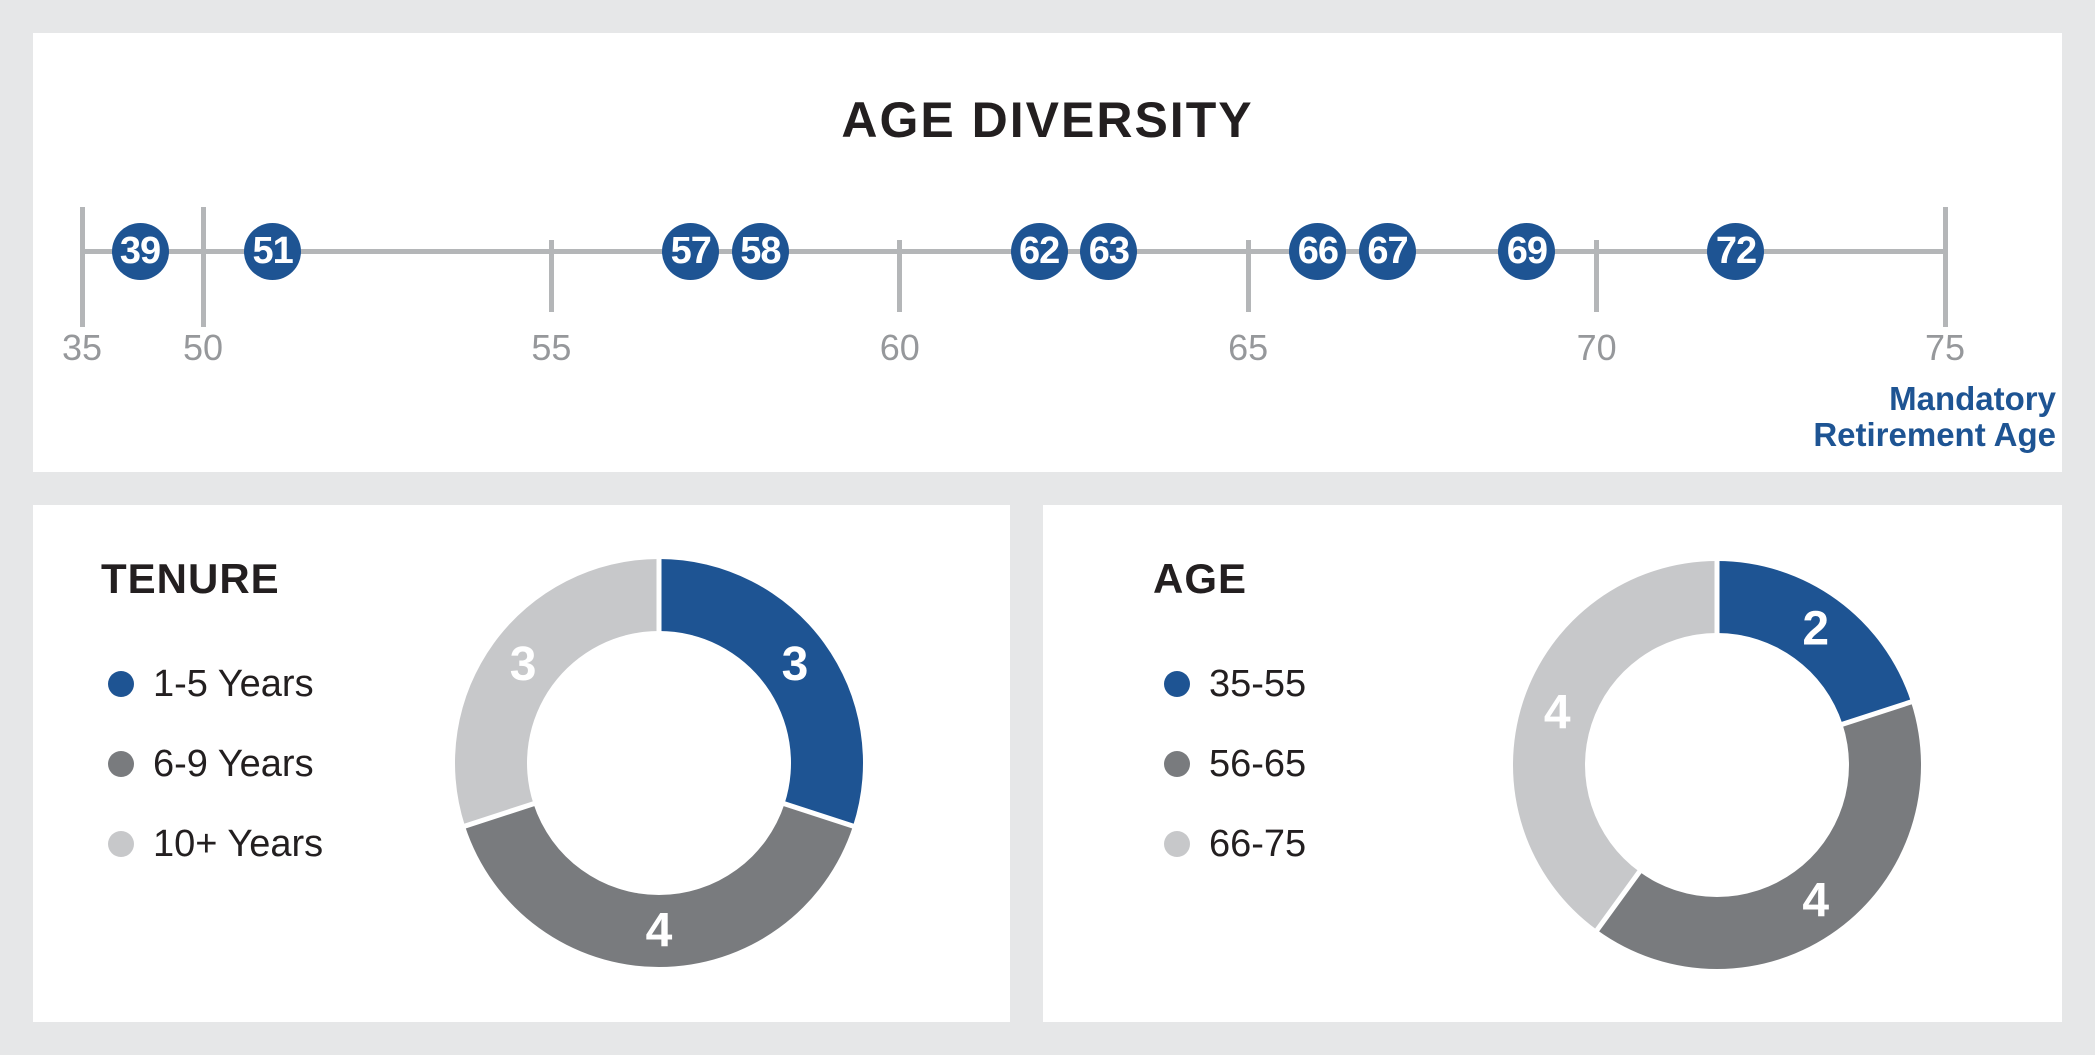  I want to click on age-marker-51: 51, so click(273, 251).